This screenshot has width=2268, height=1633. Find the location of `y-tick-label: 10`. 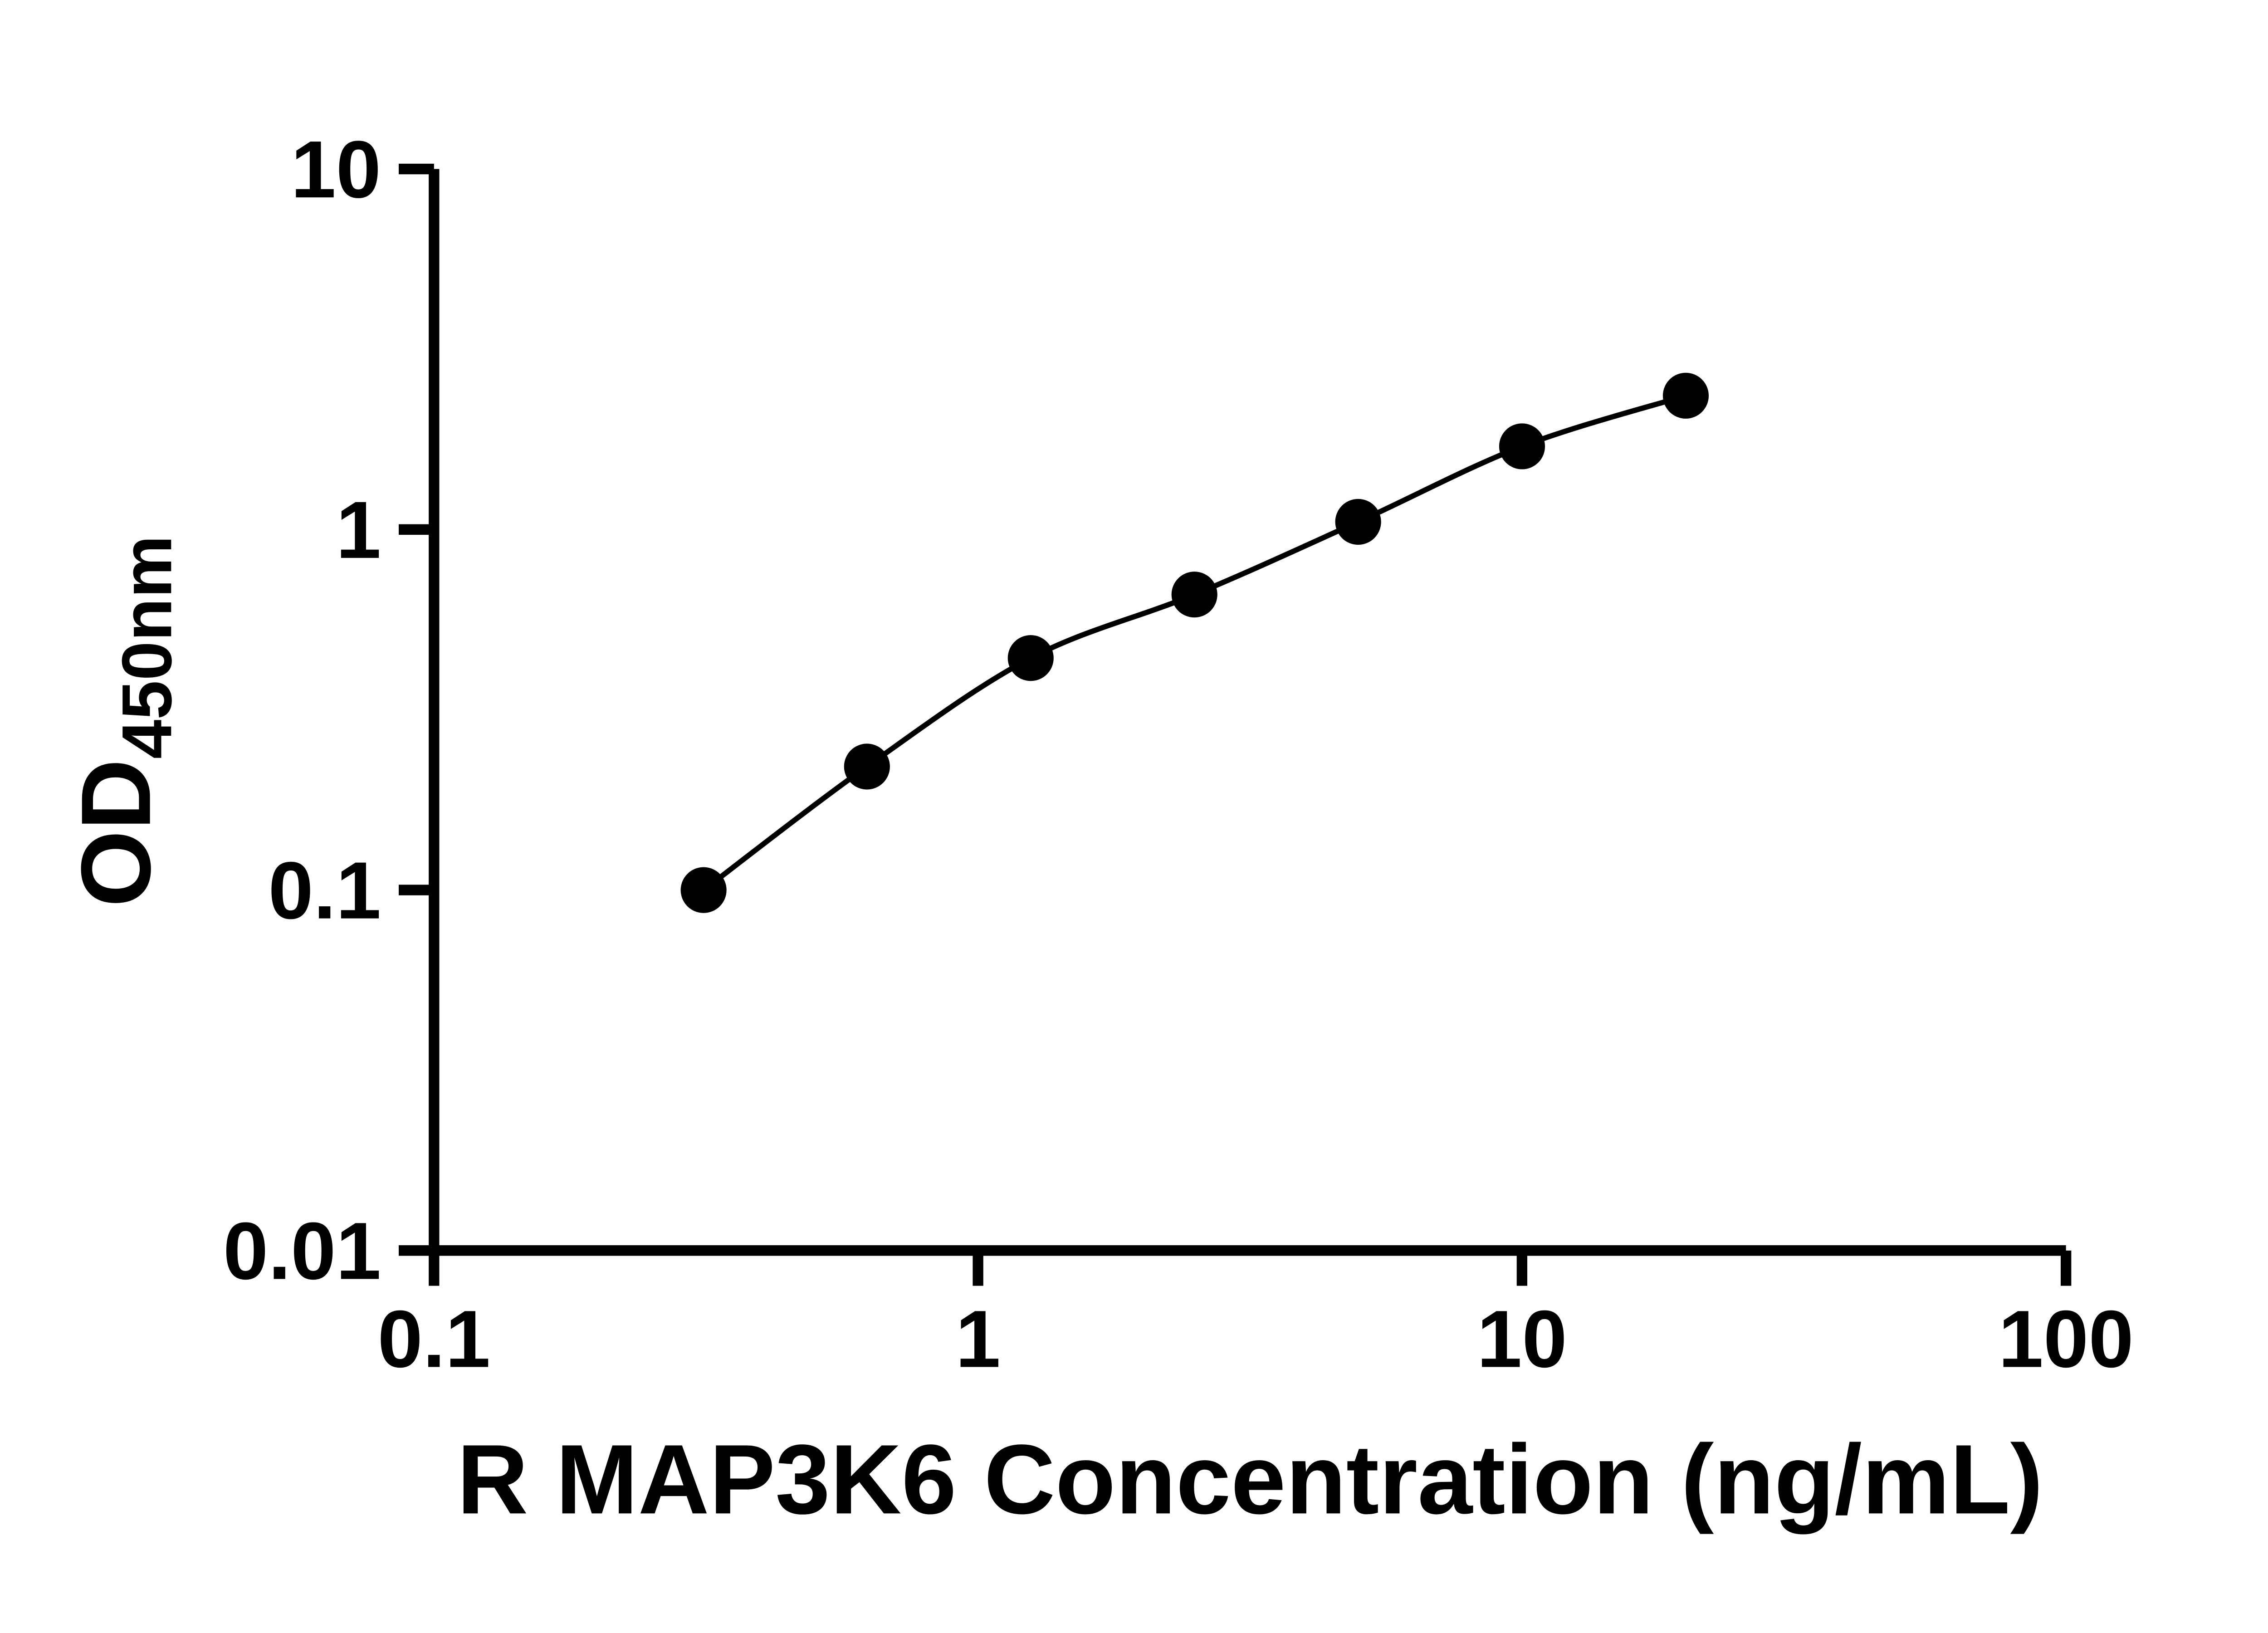

y-tick-label: 10 is located at coordinates (336, 169).